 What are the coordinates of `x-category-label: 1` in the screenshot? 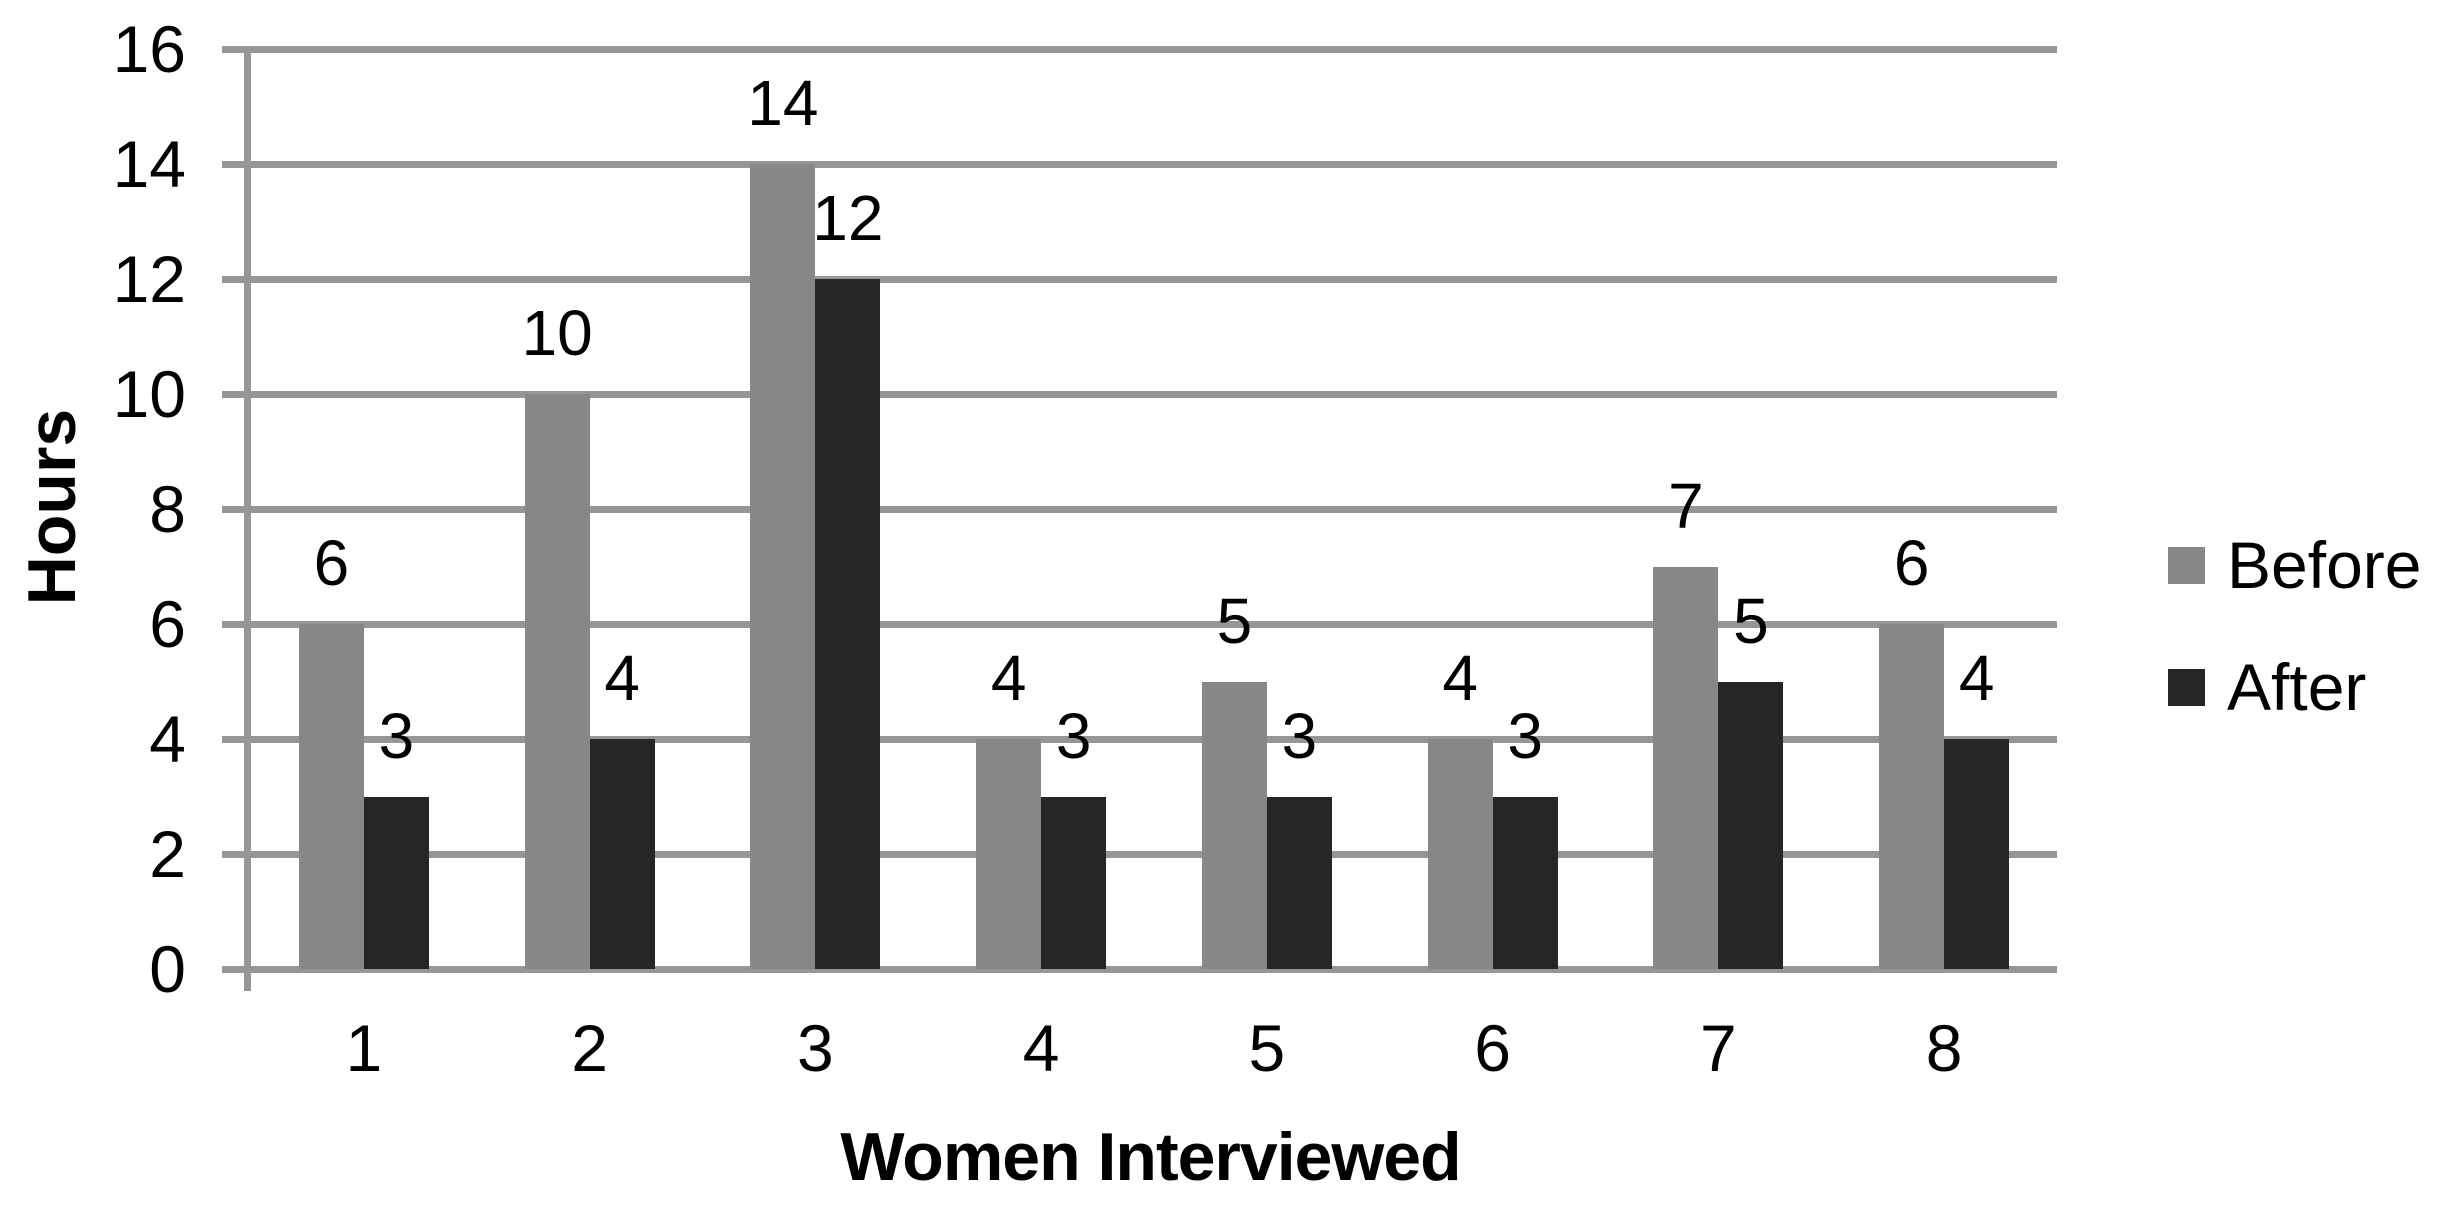 It's located at (364, 1048).